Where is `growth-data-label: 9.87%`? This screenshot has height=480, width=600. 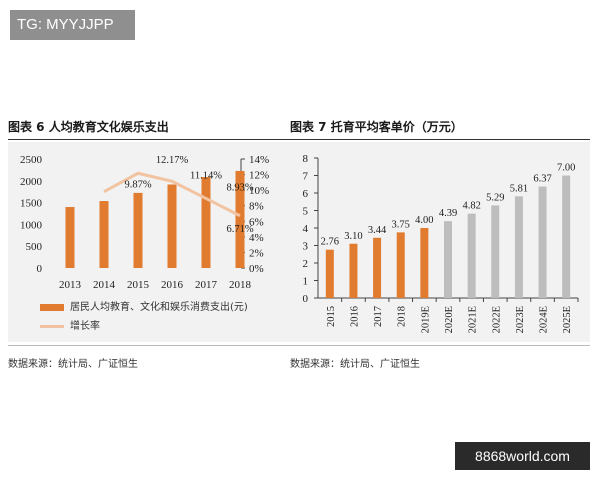 growth-data-label: 9.87% is located at coordinates (137, 185).